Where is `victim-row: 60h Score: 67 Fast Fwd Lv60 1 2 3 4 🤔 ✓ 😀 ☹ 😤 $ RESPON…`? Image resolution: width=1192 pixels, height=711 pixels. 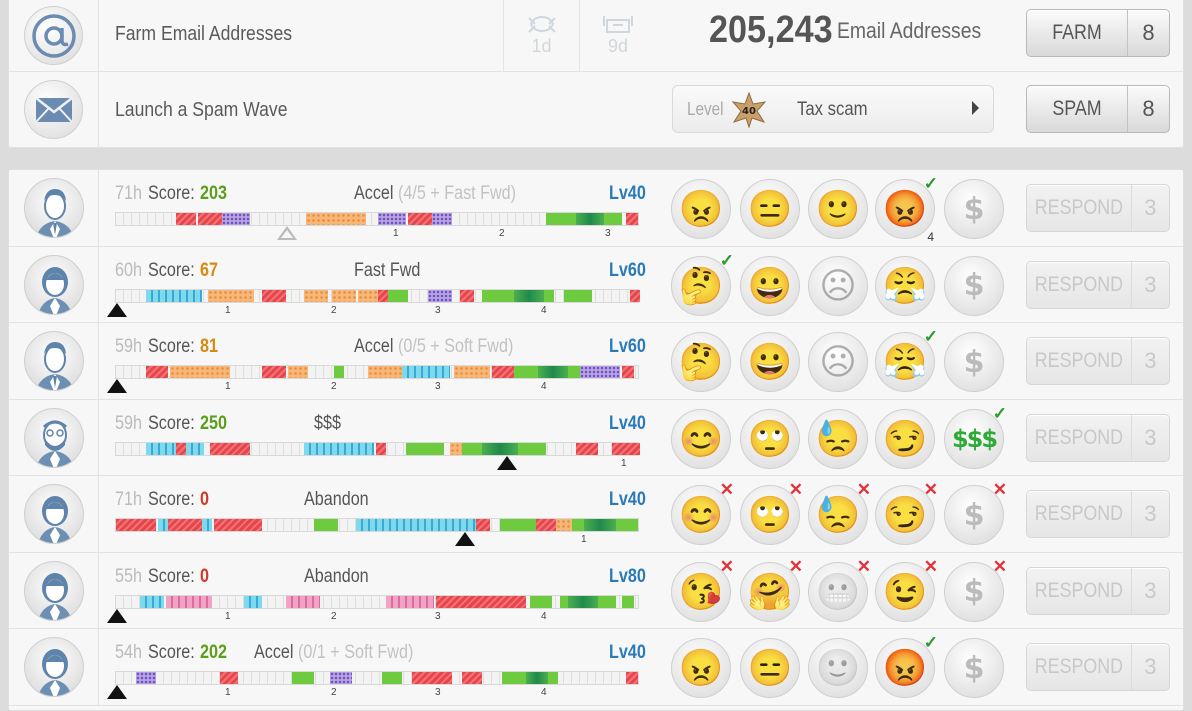 victim-row: 60h Score: 67 Fast Fwd Lv60 1 2 3 4 🤔 ✓ 😀 ☹ 😤 $ RESPON… is located at coordinates (596, 284).